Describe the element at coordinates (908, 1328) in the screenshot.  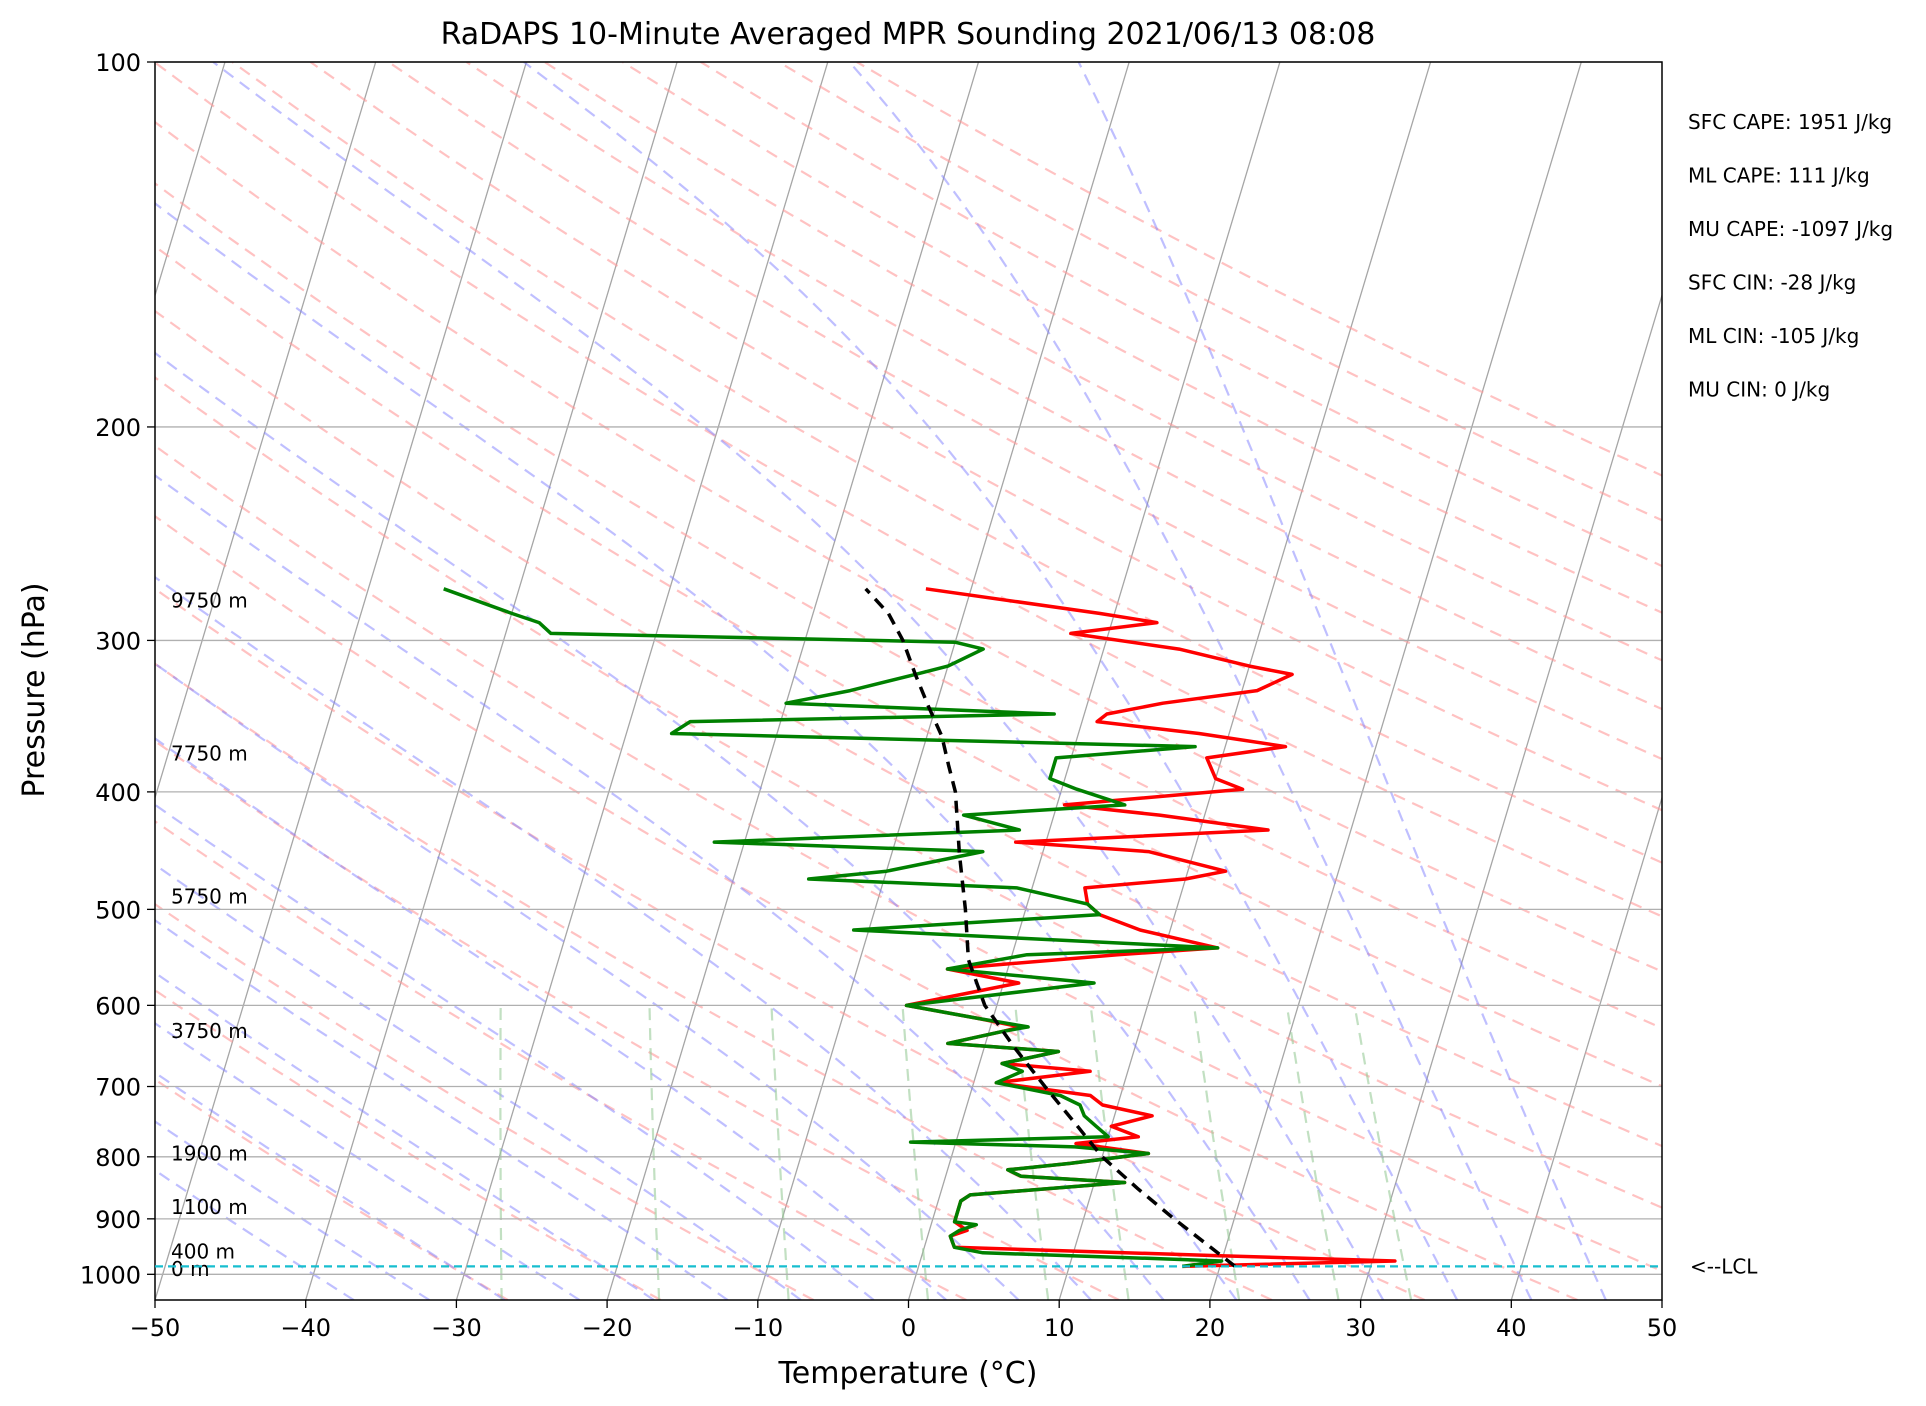
I see `x-tick-label: 0` at that location.